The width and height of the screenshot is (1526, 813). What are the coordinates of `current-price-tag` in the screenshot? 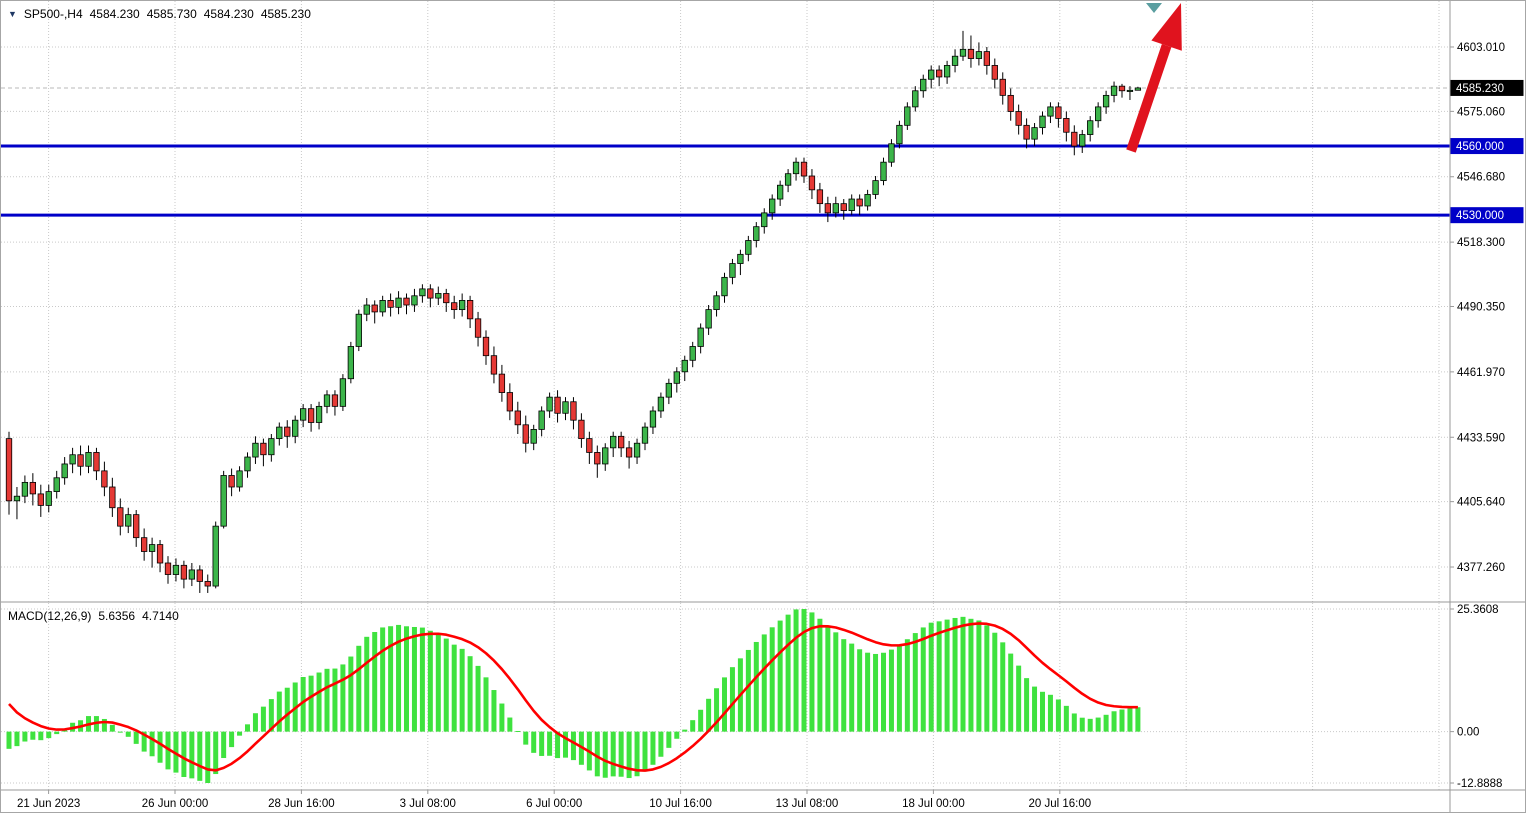 It's located at (1487, 87).